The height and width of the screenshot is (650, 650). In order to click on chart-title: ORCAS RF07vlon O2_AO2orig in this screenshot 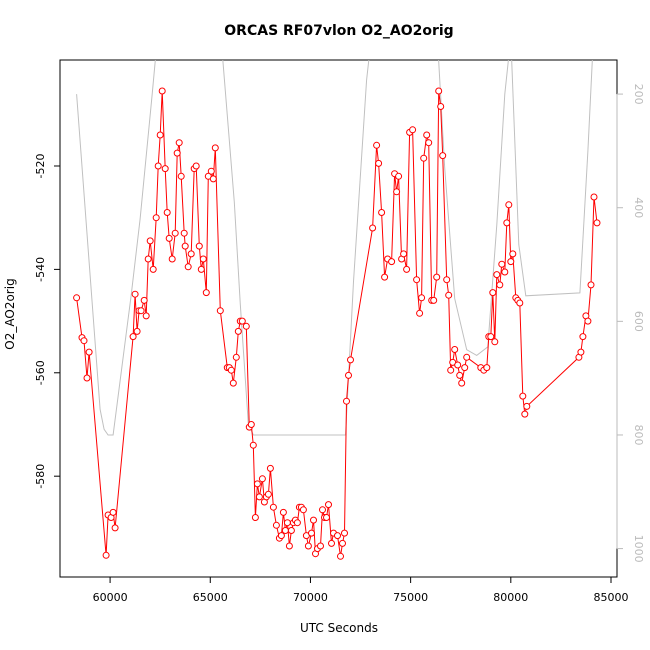, I will do `click(338, 31)`.